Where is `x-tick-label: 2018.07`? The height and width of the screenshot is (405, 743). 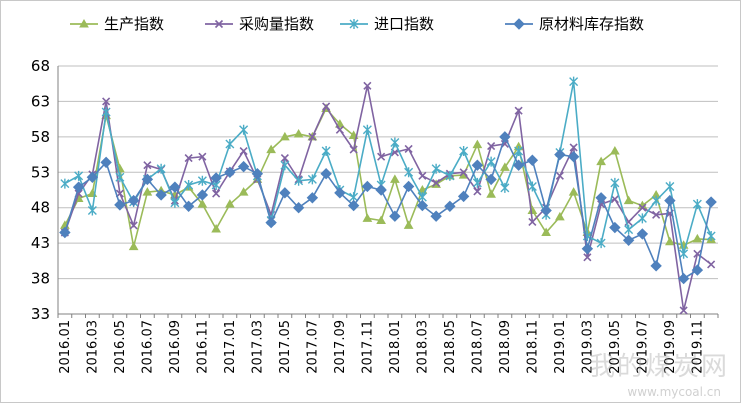
x-tick-label: 2018.07 is located at coordinates (477, 347).